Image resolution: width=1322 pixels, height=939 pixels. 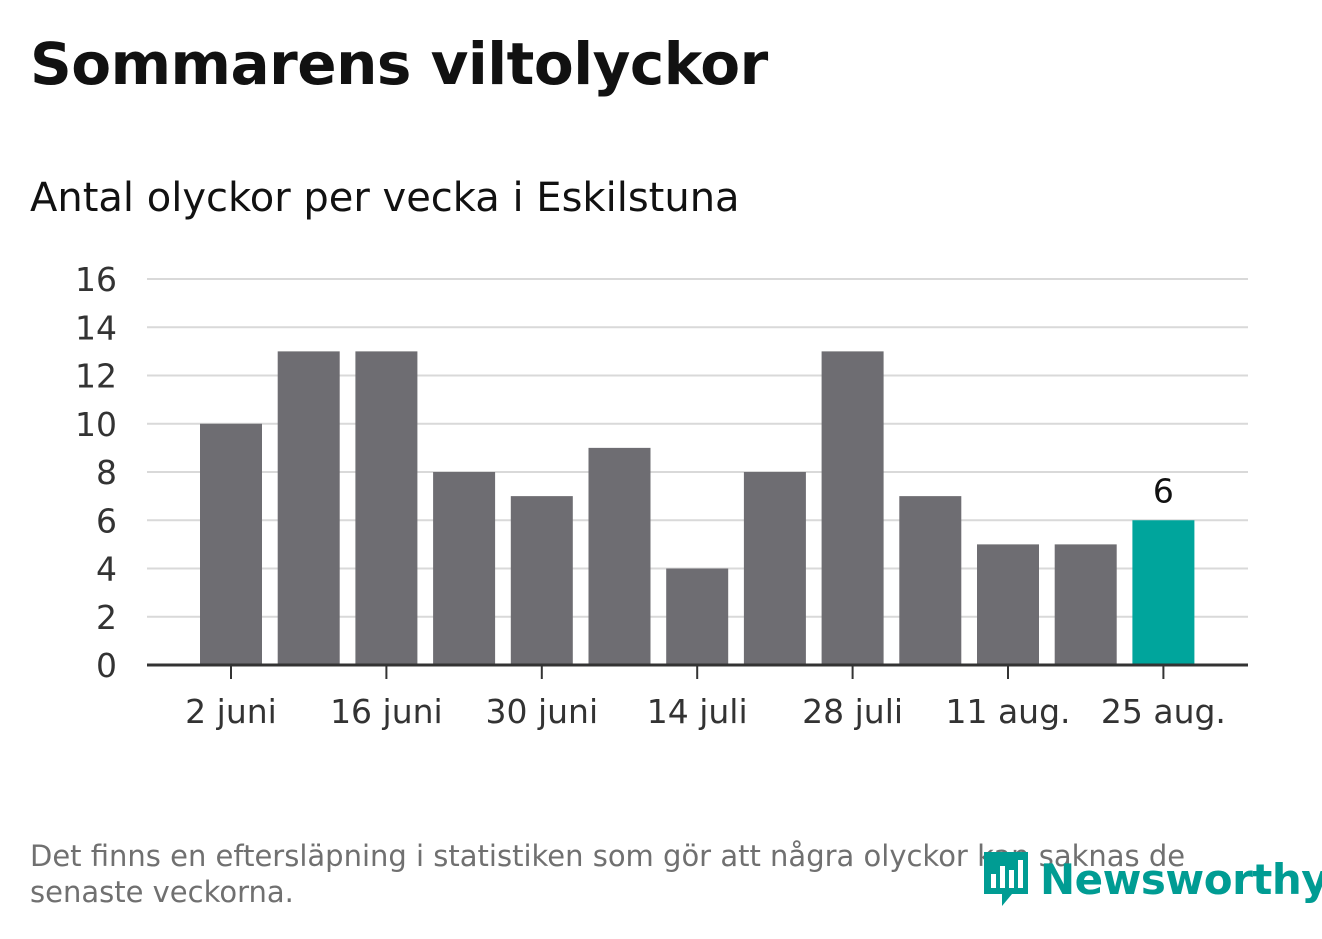 I want to click on data-label: 6, so click(x=1163, y=490).